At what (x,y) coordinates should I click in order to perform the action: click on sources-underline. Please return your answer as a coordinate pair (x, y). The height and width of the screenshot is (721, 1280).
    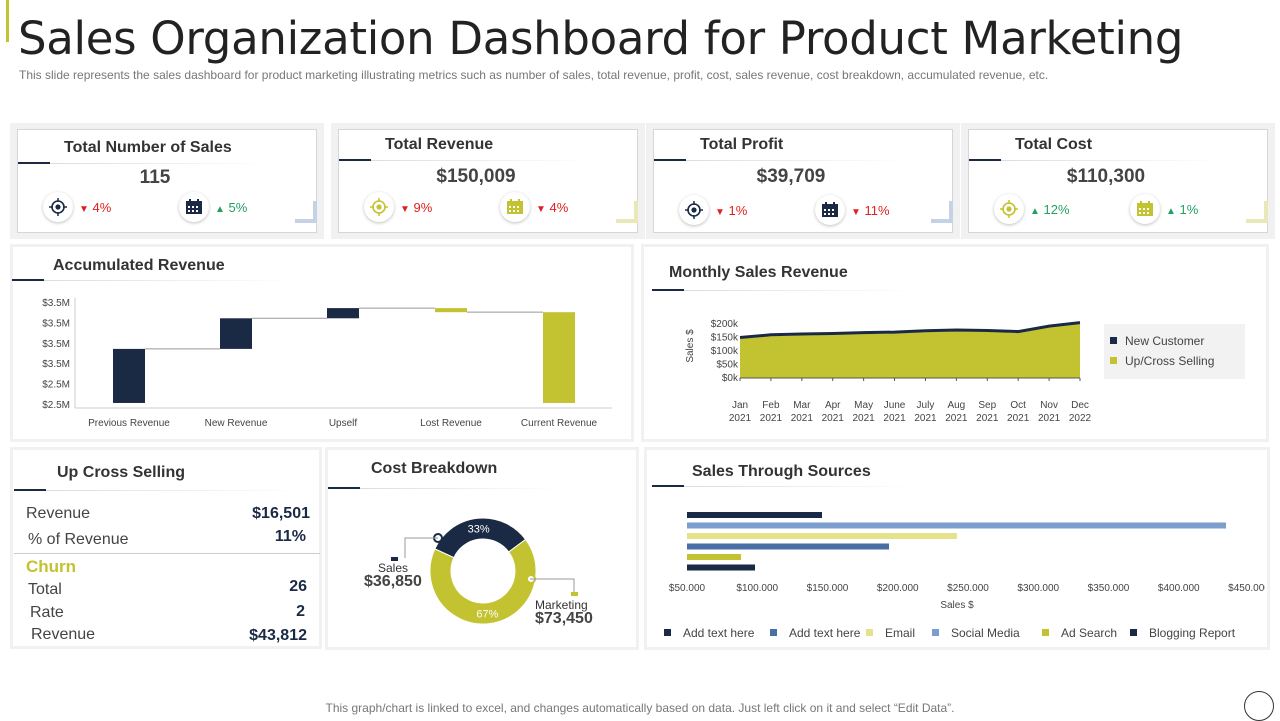
    Looking at the image, I should click on (668, 486).